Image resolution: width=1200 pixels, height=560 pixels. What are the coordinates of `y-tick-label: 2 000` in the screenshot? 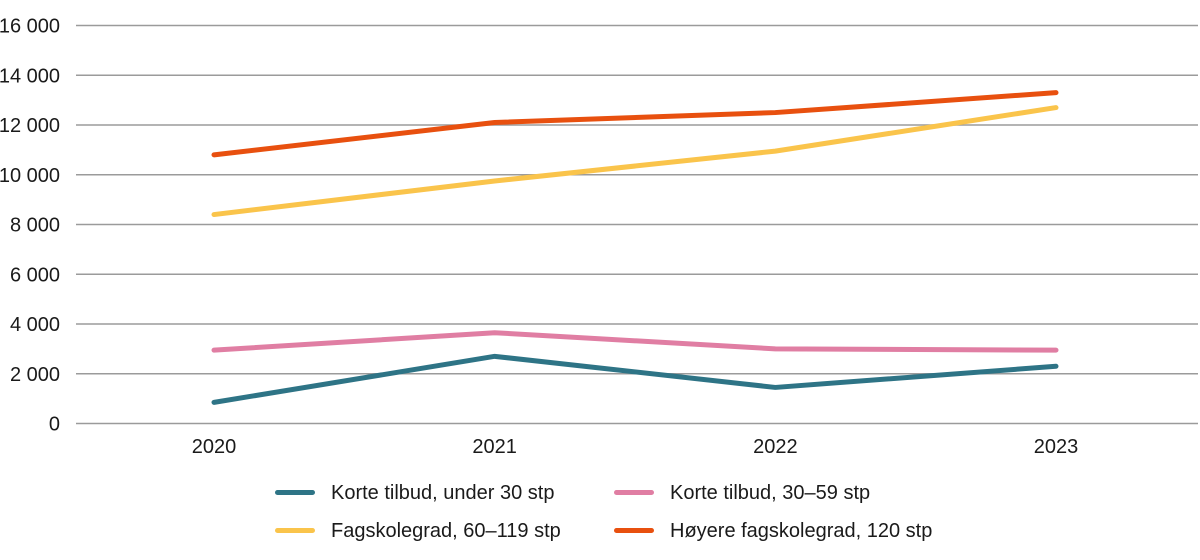 It's located at (35, 375).